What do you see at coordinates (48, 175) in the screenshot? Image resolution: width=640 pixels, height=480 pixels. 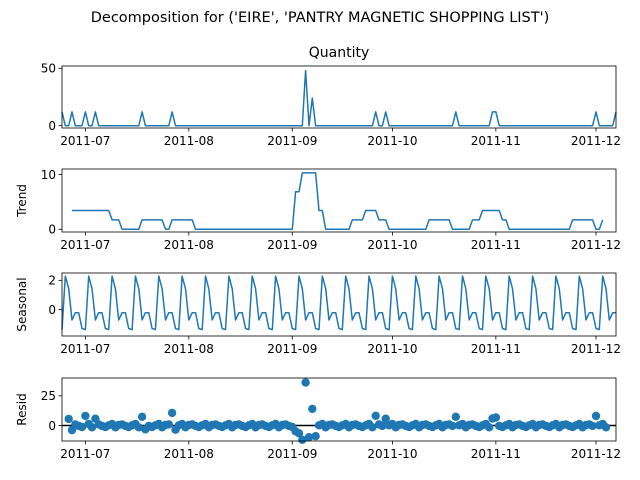 I see `y-tick-label: 10` at bounding box center [48, 175].